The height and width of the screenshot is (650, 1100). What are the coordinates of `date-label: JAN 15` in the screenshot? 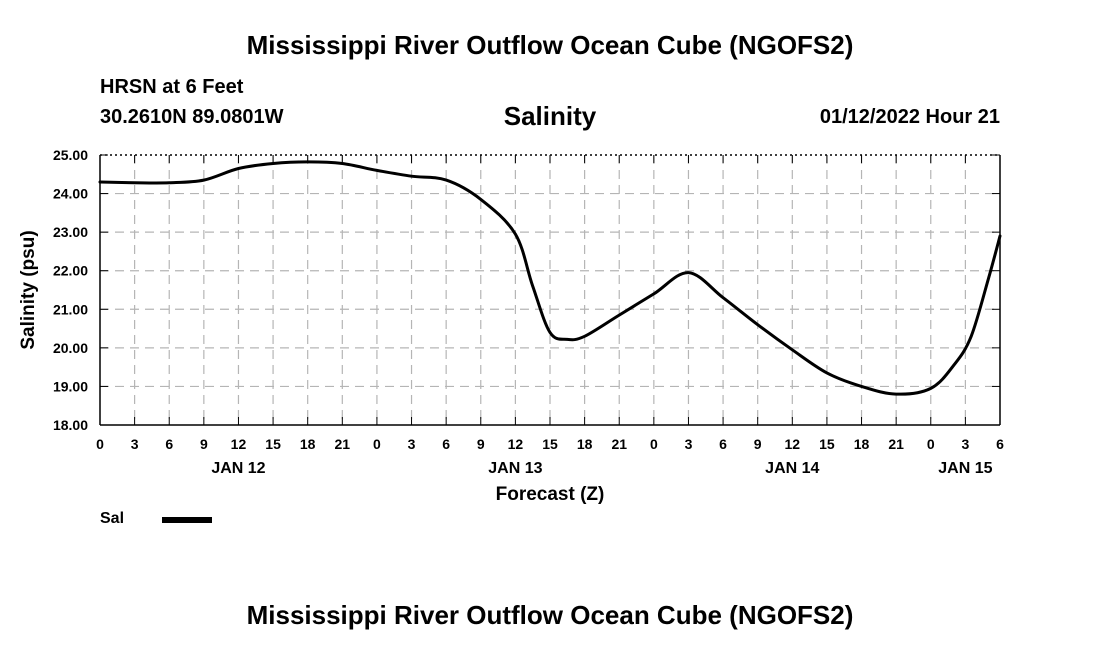 It's located at (965, 468).